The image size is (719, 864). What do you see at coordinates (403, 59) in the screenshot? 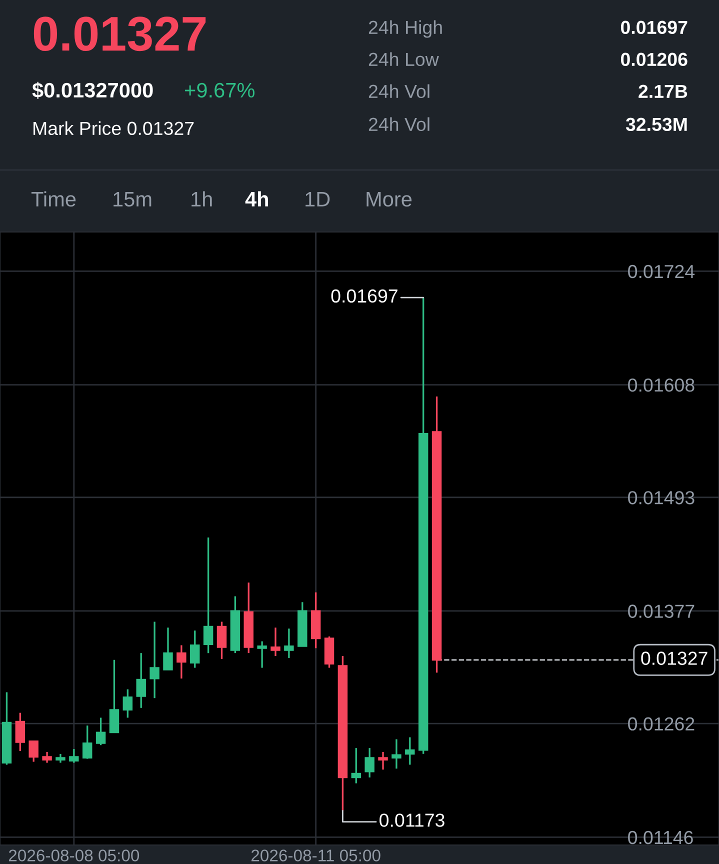
I see `text: 24h Low` at bounding box center [403, 59].